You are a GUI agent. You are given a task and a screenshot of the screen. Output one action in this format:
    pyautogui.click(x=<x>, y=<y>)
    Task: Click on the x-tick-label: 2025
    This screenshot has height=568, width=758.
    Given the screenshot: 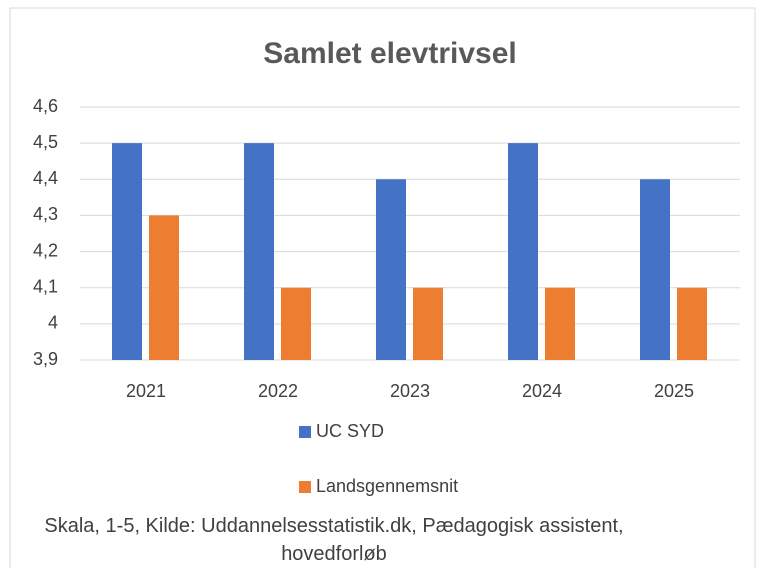 What is the action you would take?
    pyautogui.click(x=674, y=391)
    